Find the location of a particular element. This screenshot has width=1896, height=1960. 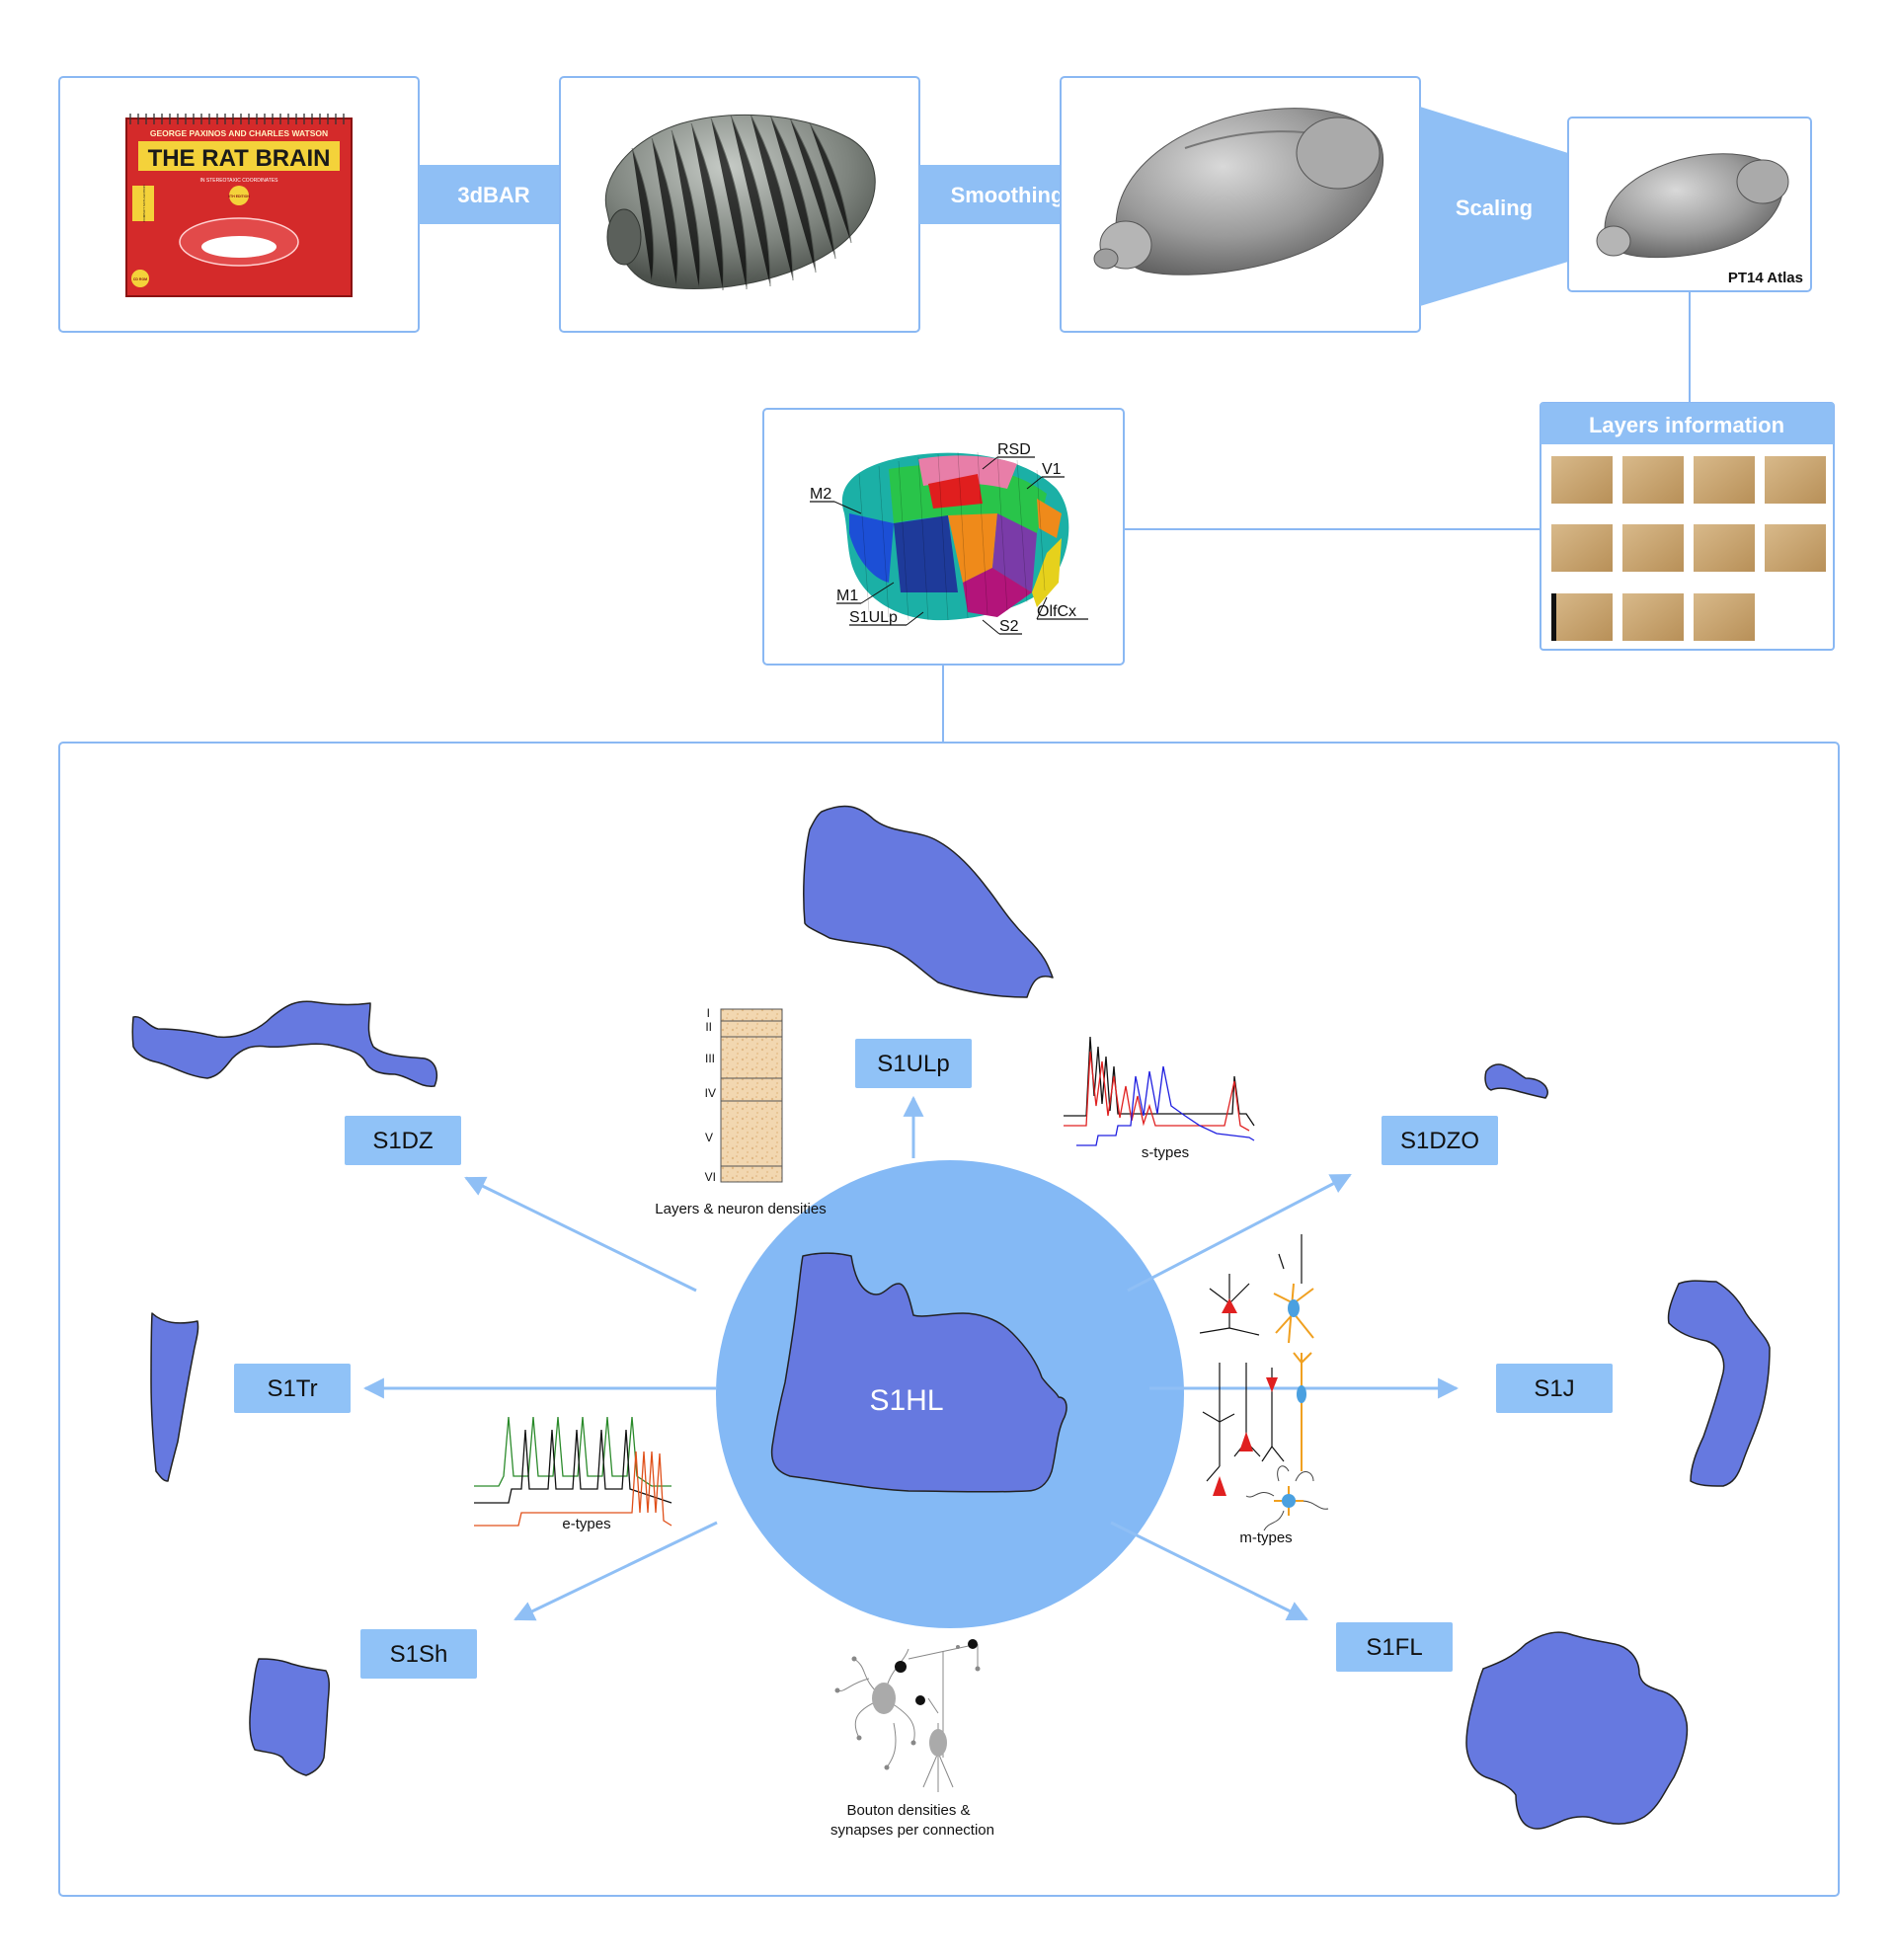

target-box-s1dzo is located at coordinates (1440, 1141).